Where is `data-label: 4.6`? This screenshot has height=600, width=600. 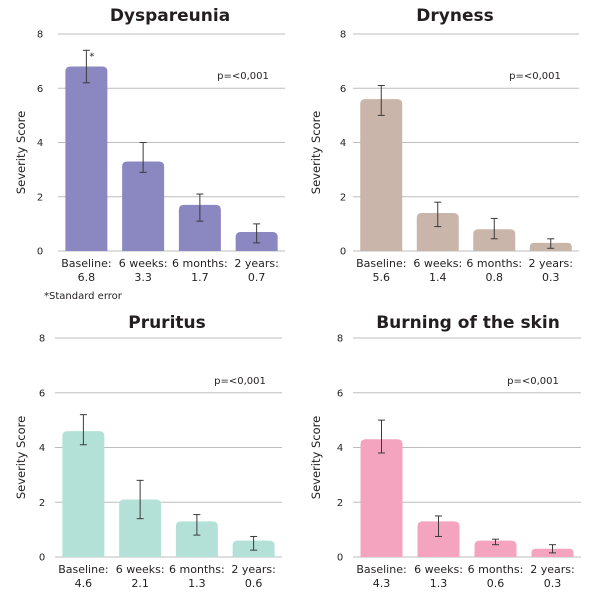 data-label: 4.6 is located at coordinates (84, 583).